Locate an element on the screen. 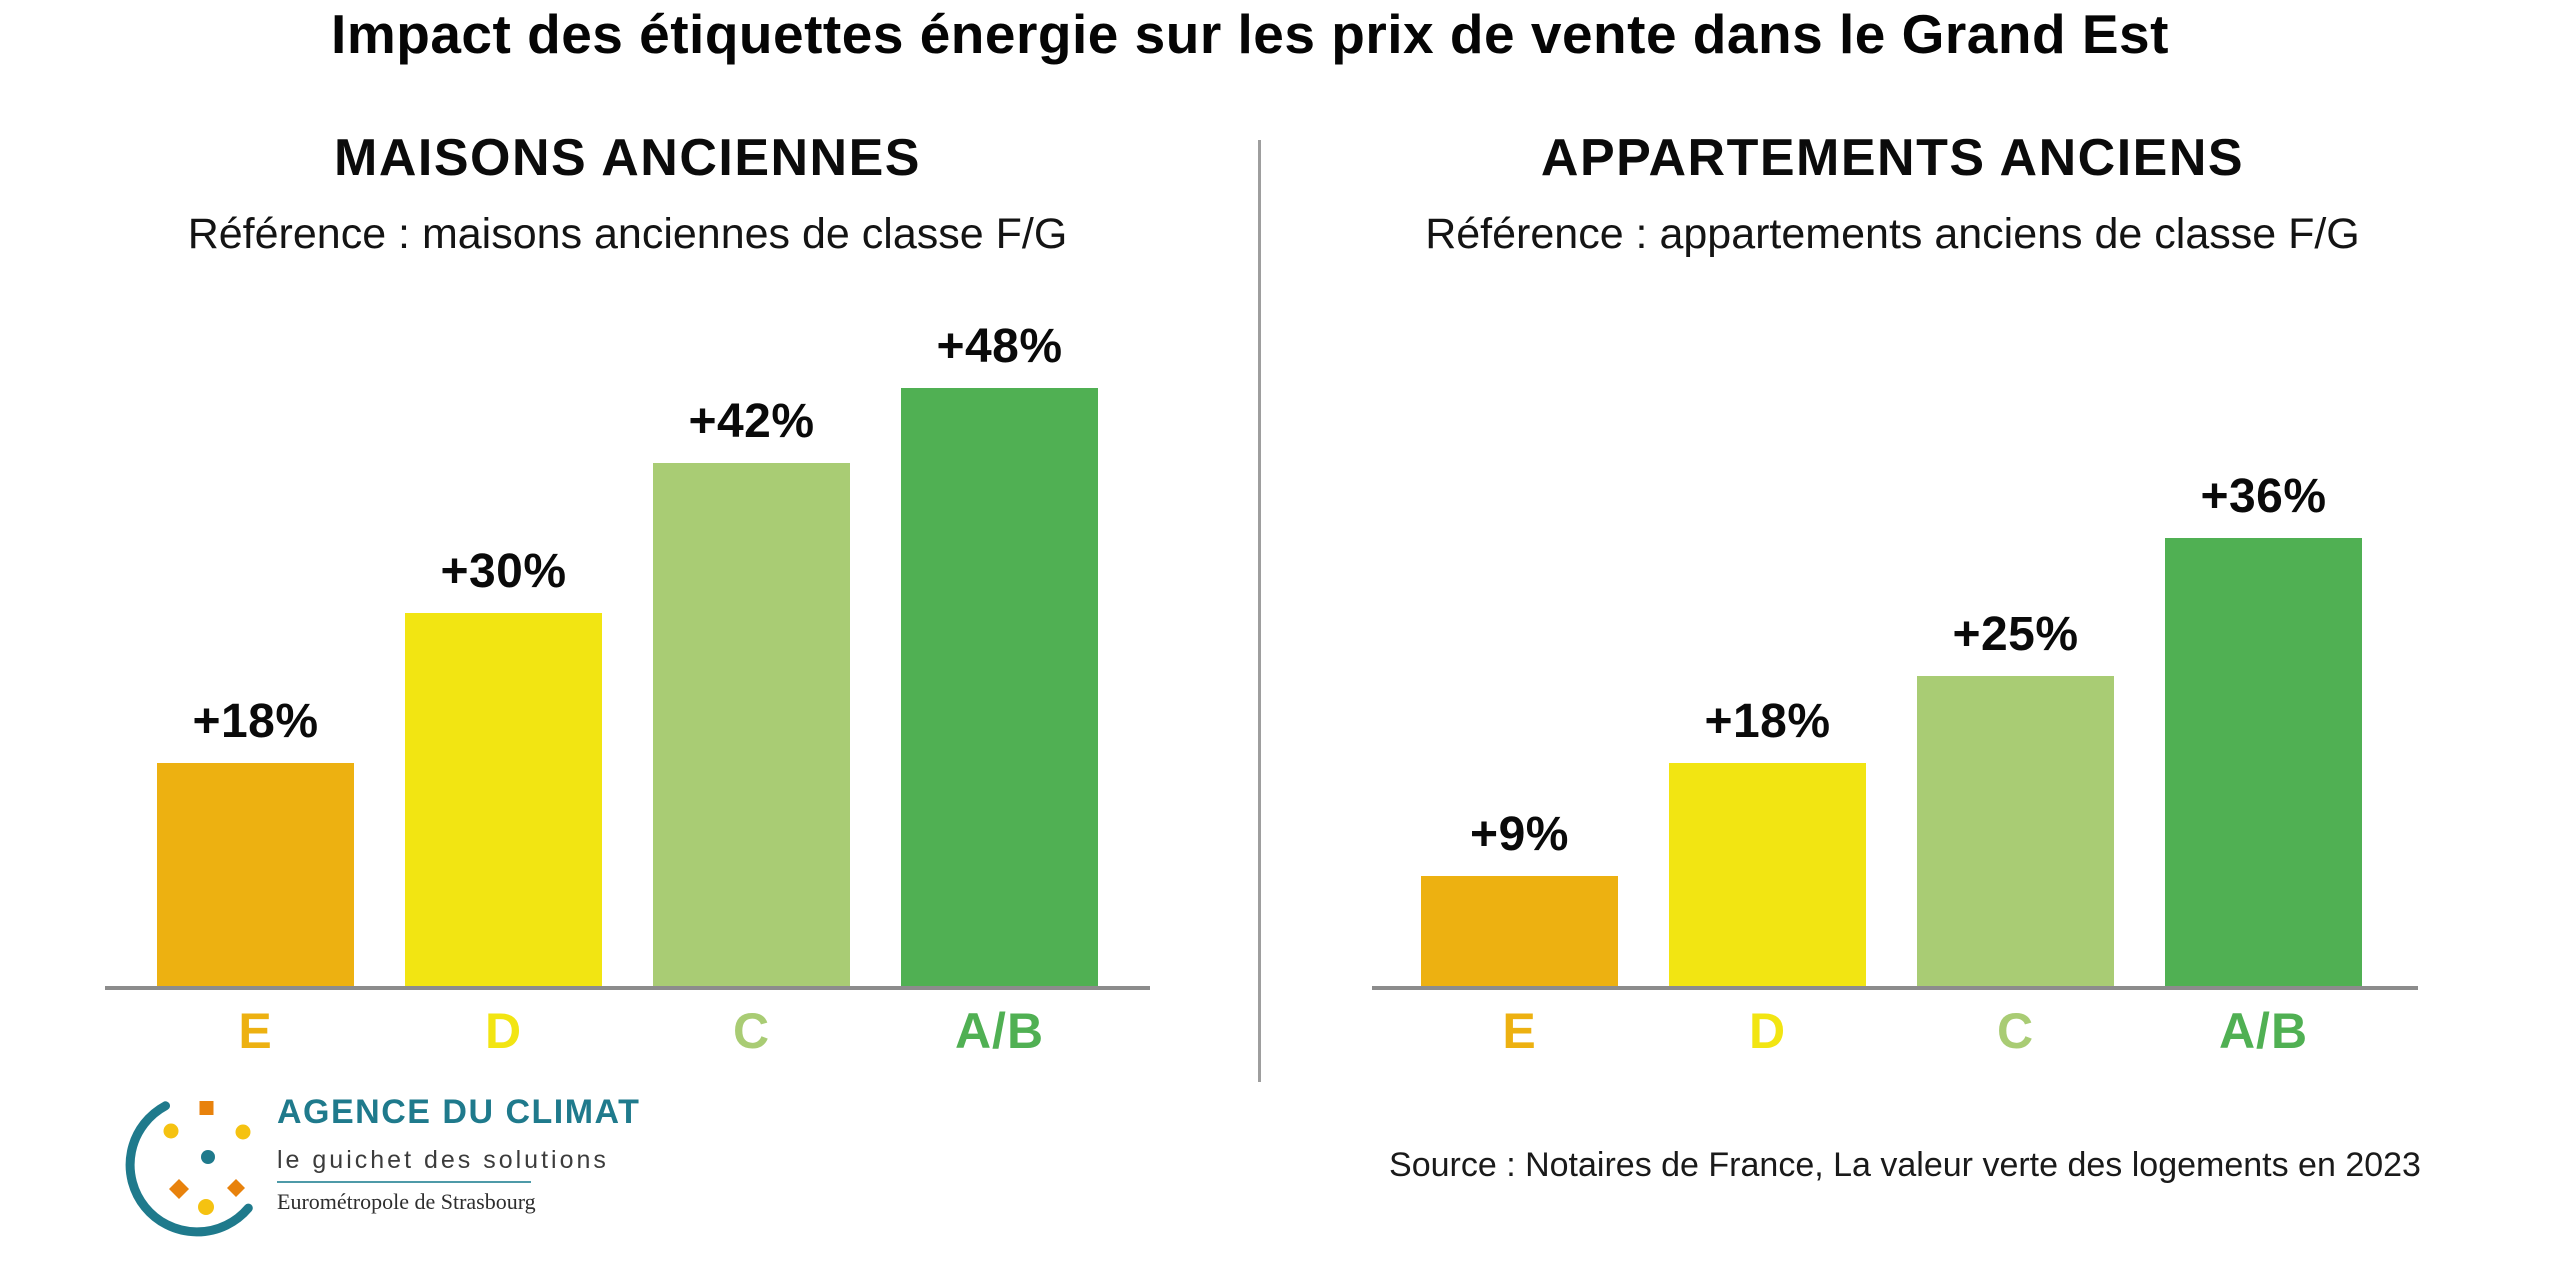 Image resolution: width=2560 pixels, height=1280 pixels. bar-group: +42% is located at coordinates (751, 691).